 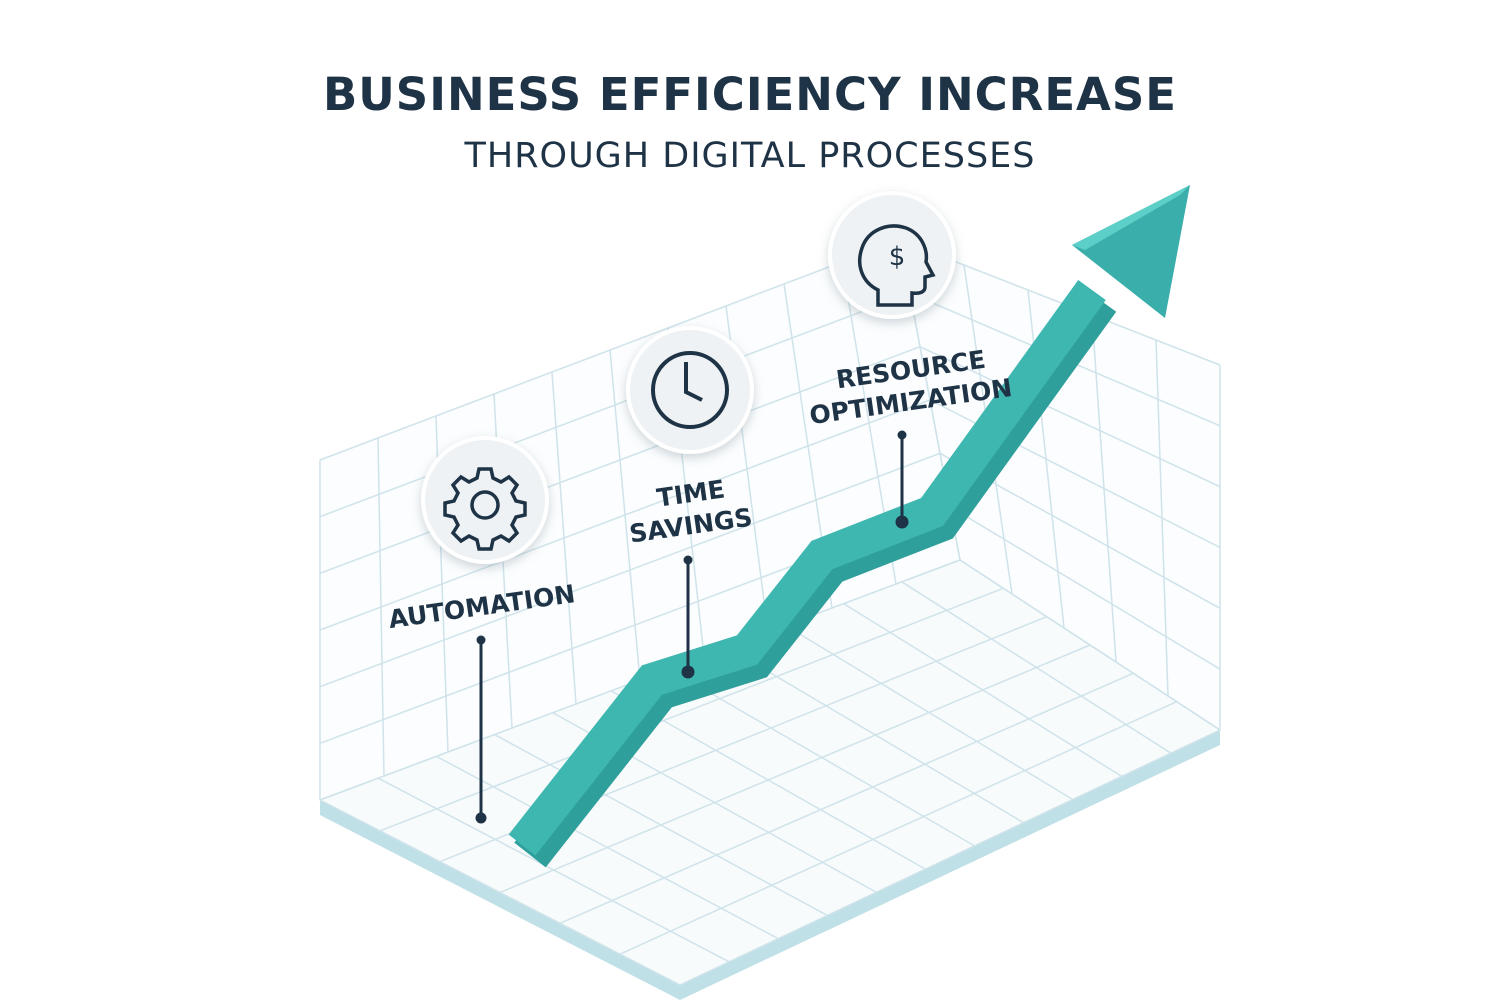 What do you see at coordinates (481, 818) in the screenshot?
I see `automation-pin-dot` at bounding box center [481, 818].